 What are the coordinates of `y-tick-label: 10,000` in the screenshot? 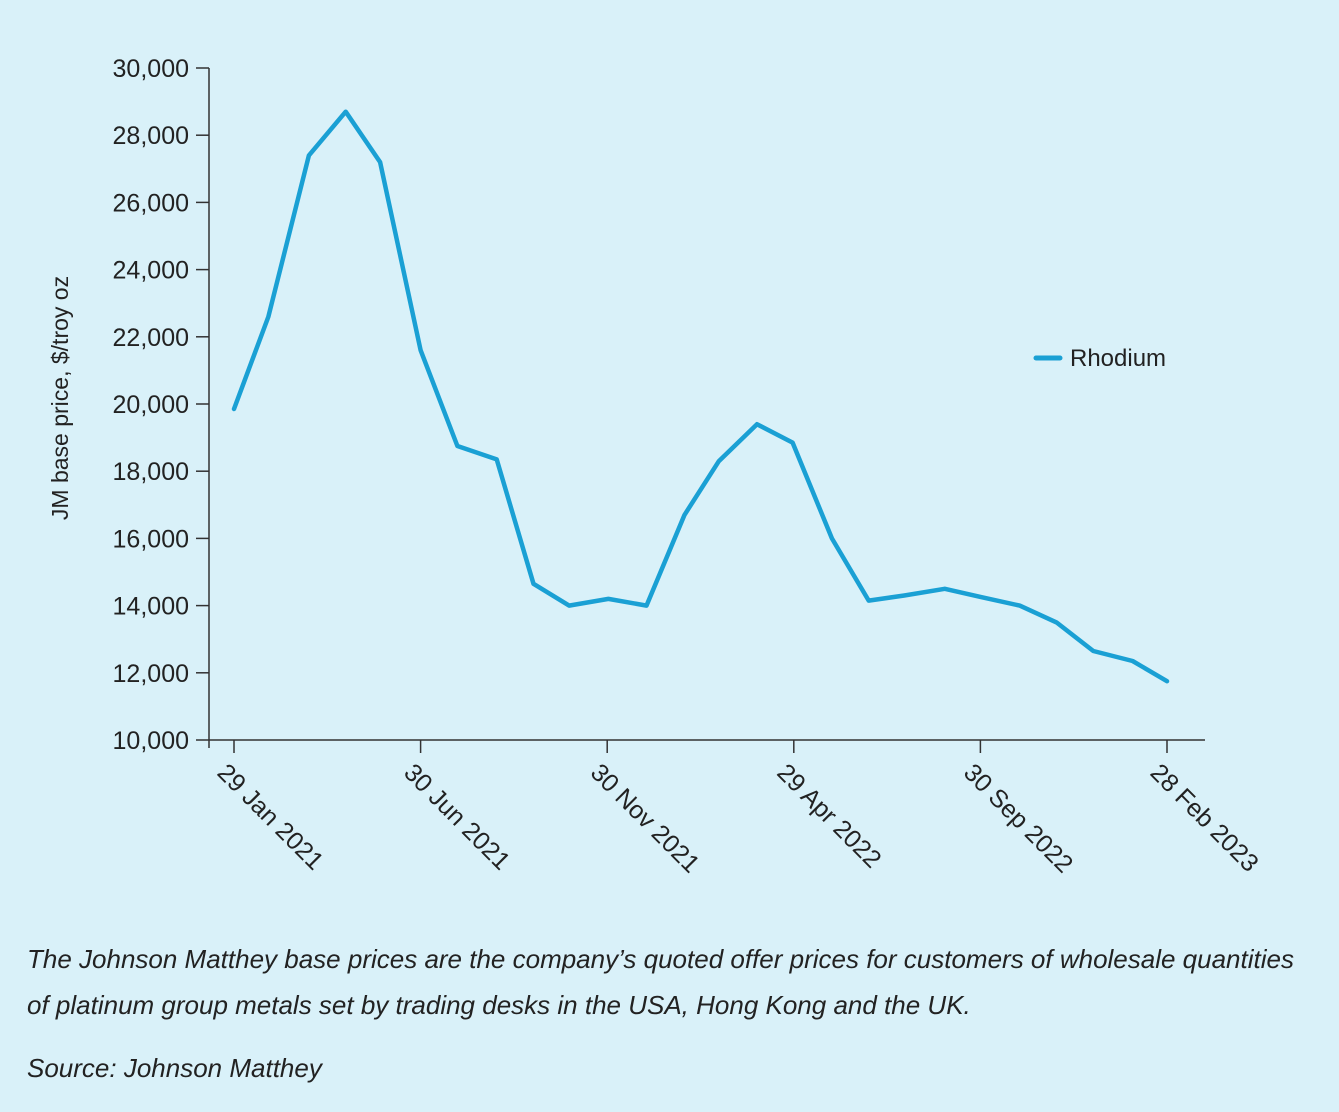 It's located at (151, 741).